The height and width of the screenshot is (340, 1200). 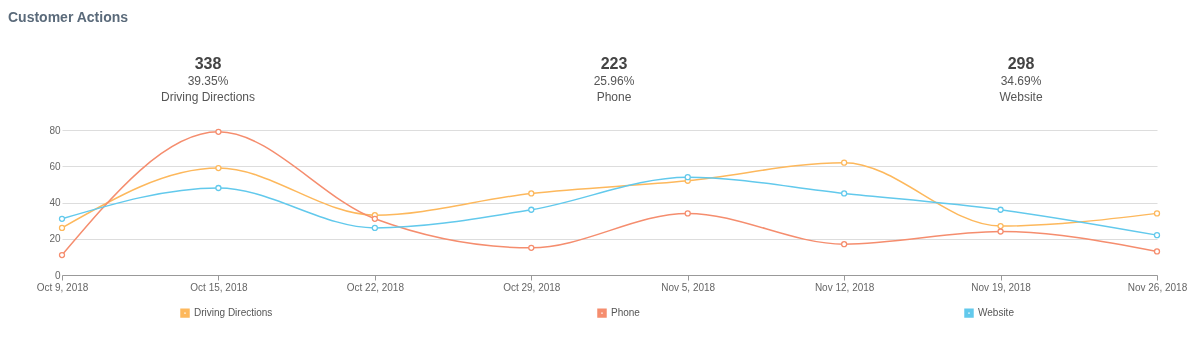 What do you see at coordinates (626, 313) in the screenshot?
I see `legend-label: Phone` at bounding box center [626, 313].